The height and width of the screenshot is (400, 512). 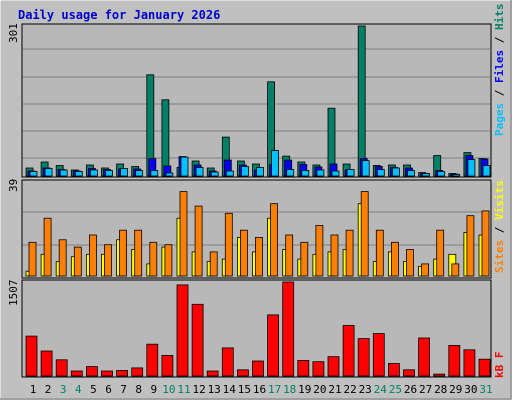 I want to click on x-tick-label: 29, so click(x=455, y=389).